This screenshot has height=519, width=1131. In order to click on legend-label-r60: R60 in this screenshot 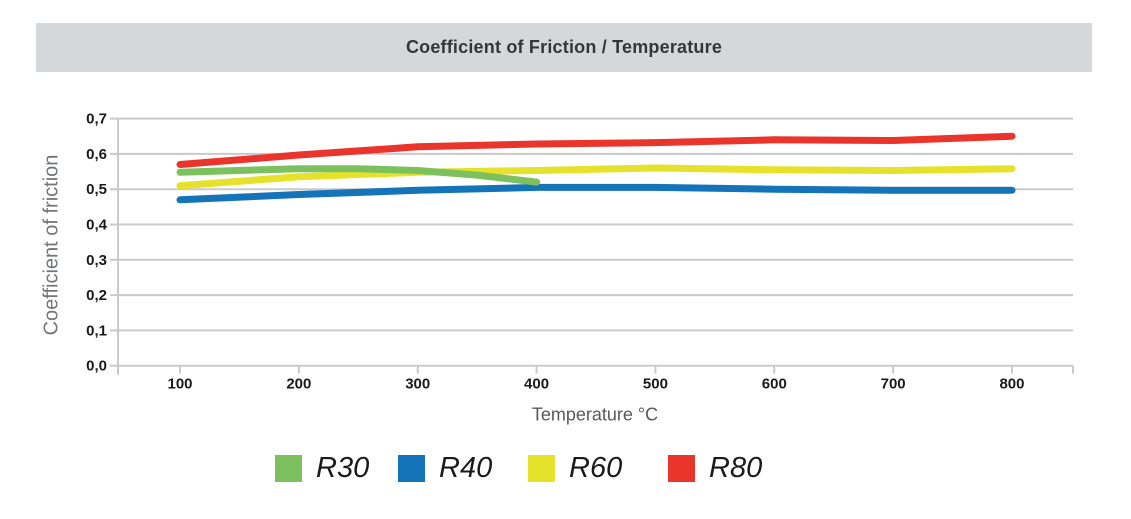, I will do `click(596, 468)`.